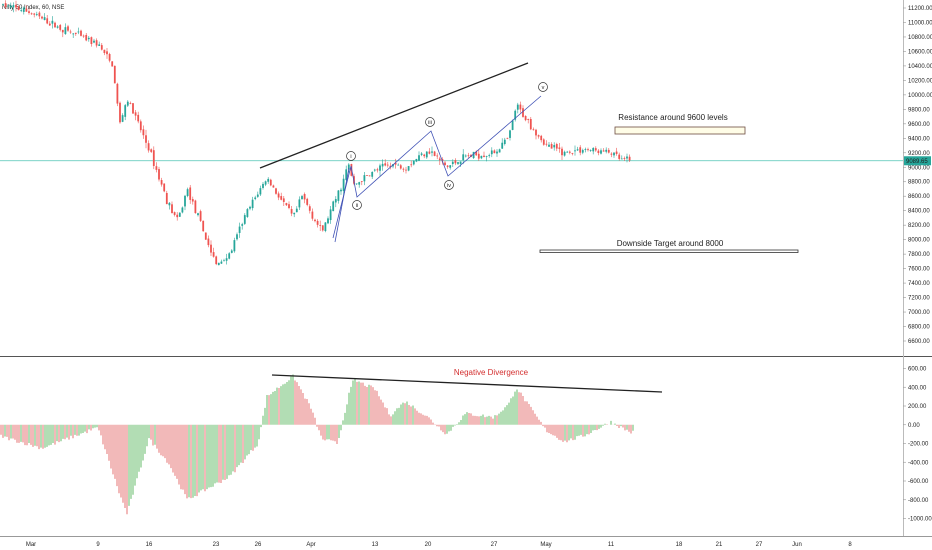 This screenshot has width=932, height=550. What do you see at coordinates (917, 370) in the screenshot?
I see `osc-tick-label: 600.00` at bounding box center [917, 370].